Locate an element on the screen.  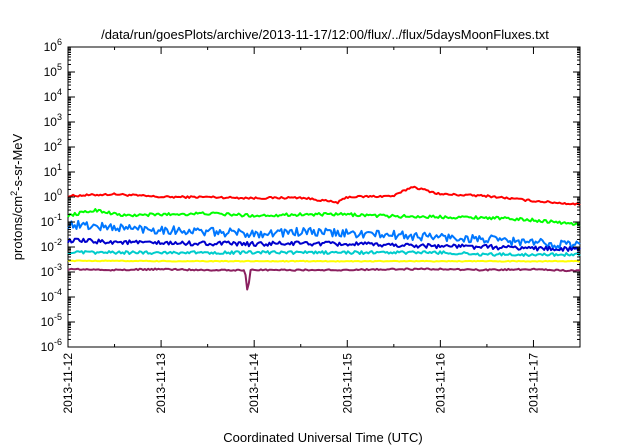
y-tick-label: 10¹ is located at coordinates (53, 170).